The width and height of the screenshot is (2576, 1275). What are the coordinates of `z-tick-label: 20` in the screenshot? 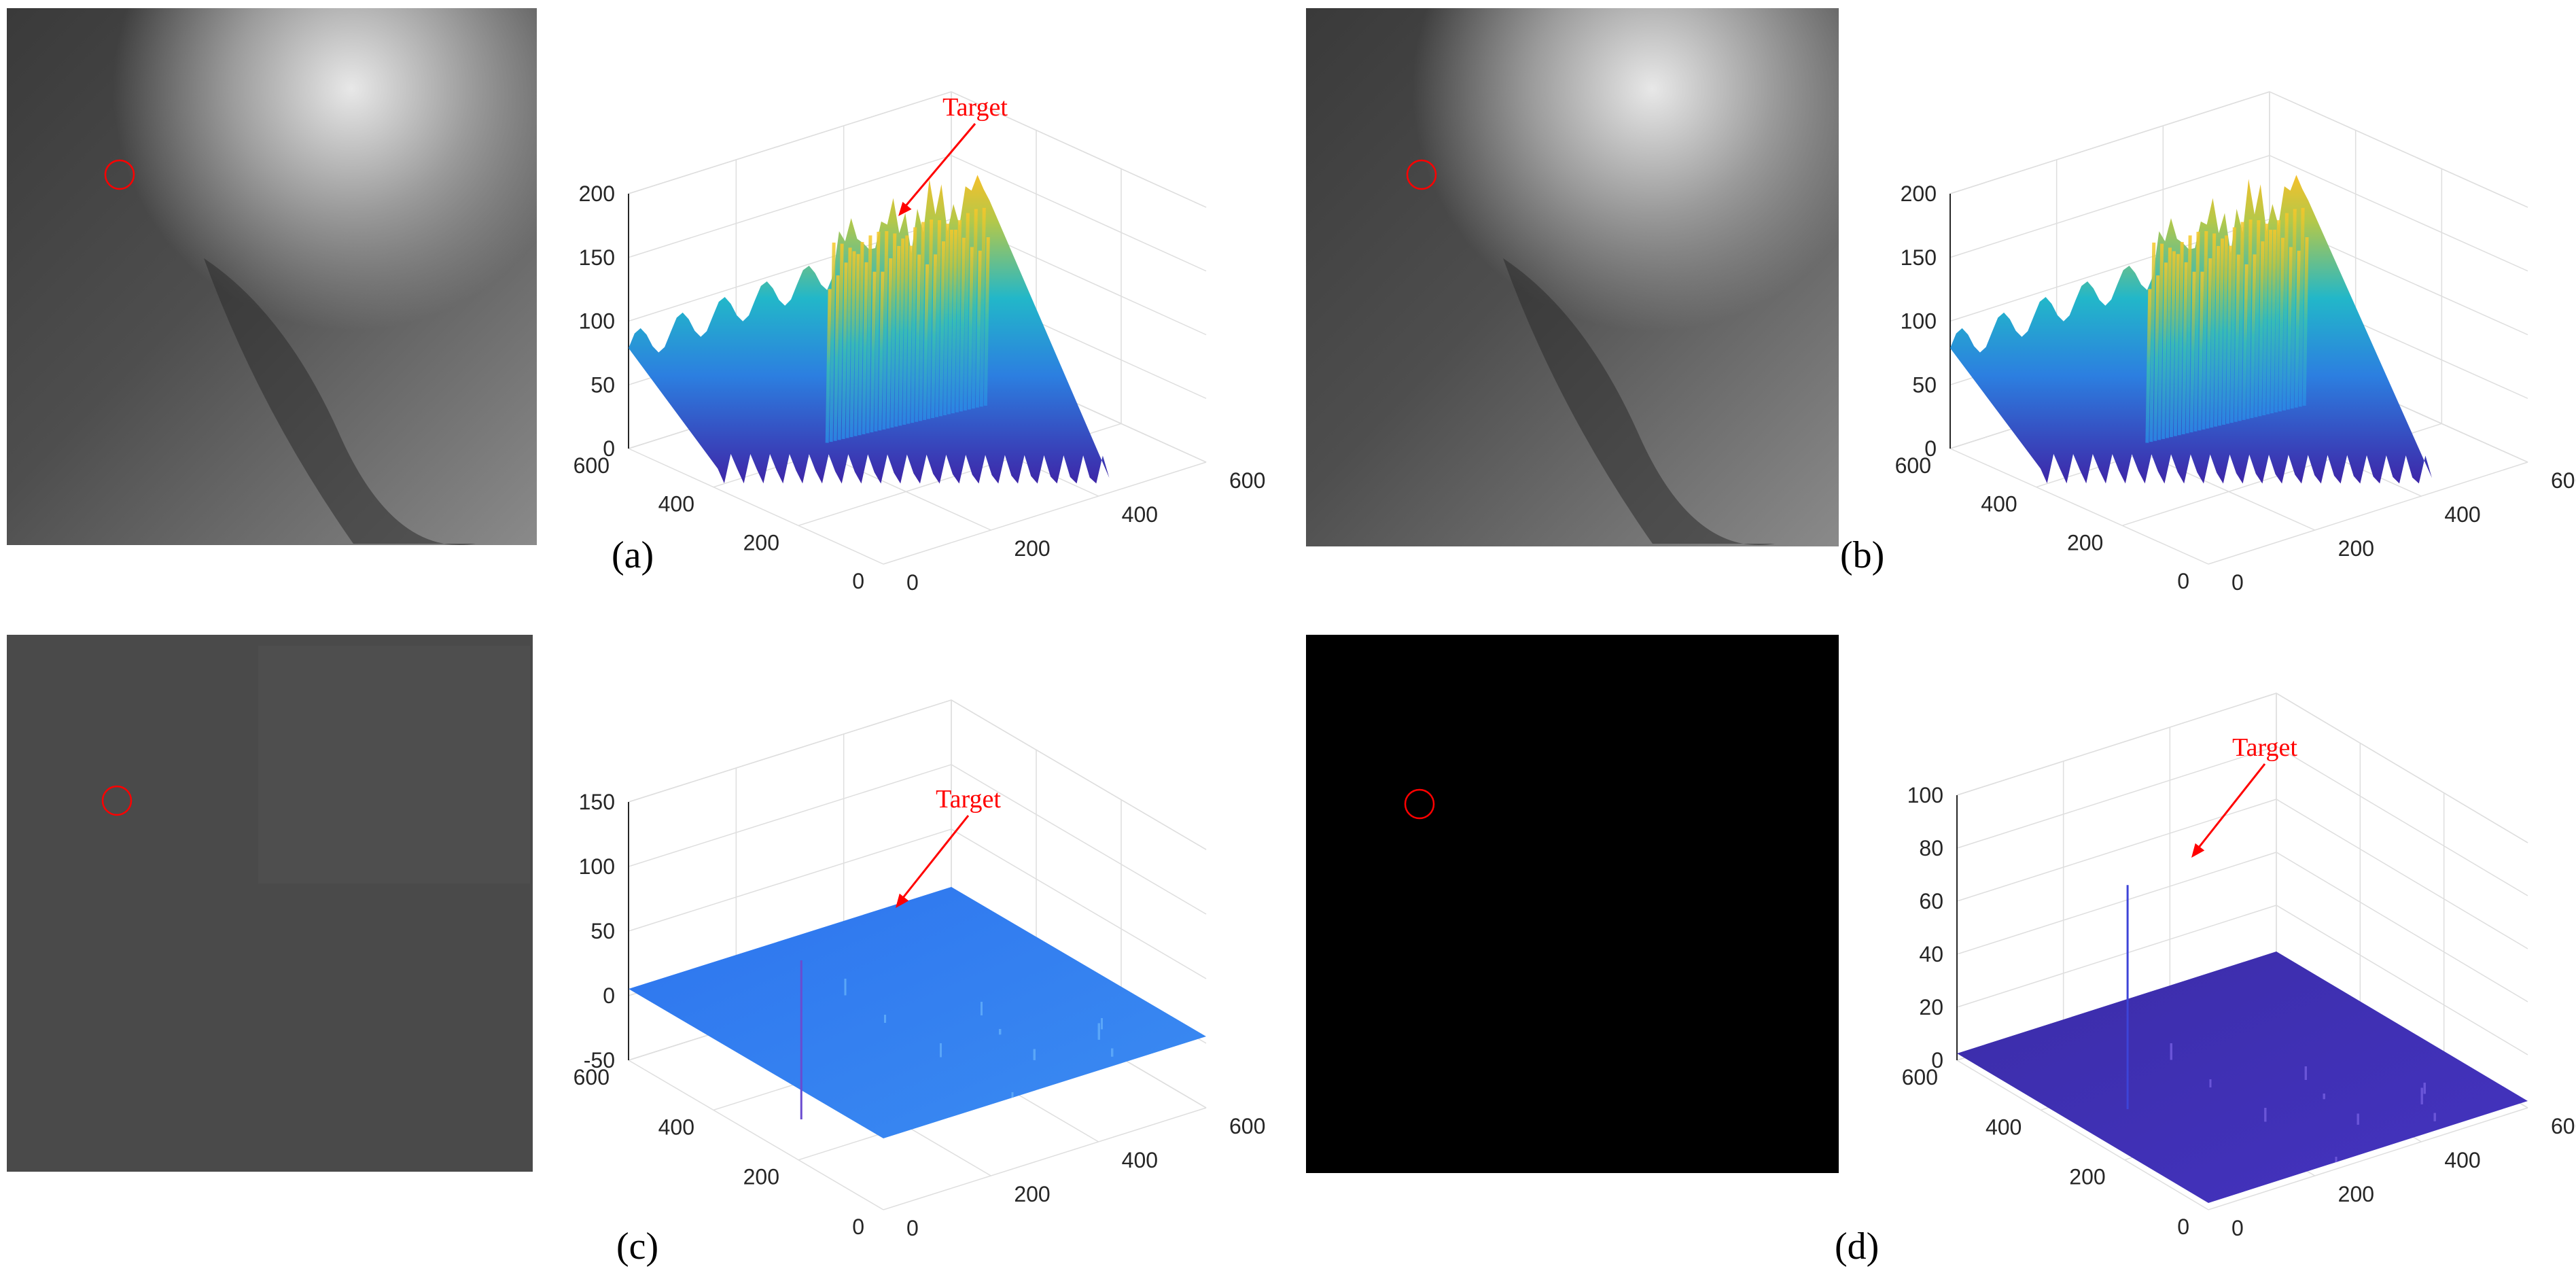 It's located at (1931, 1007).